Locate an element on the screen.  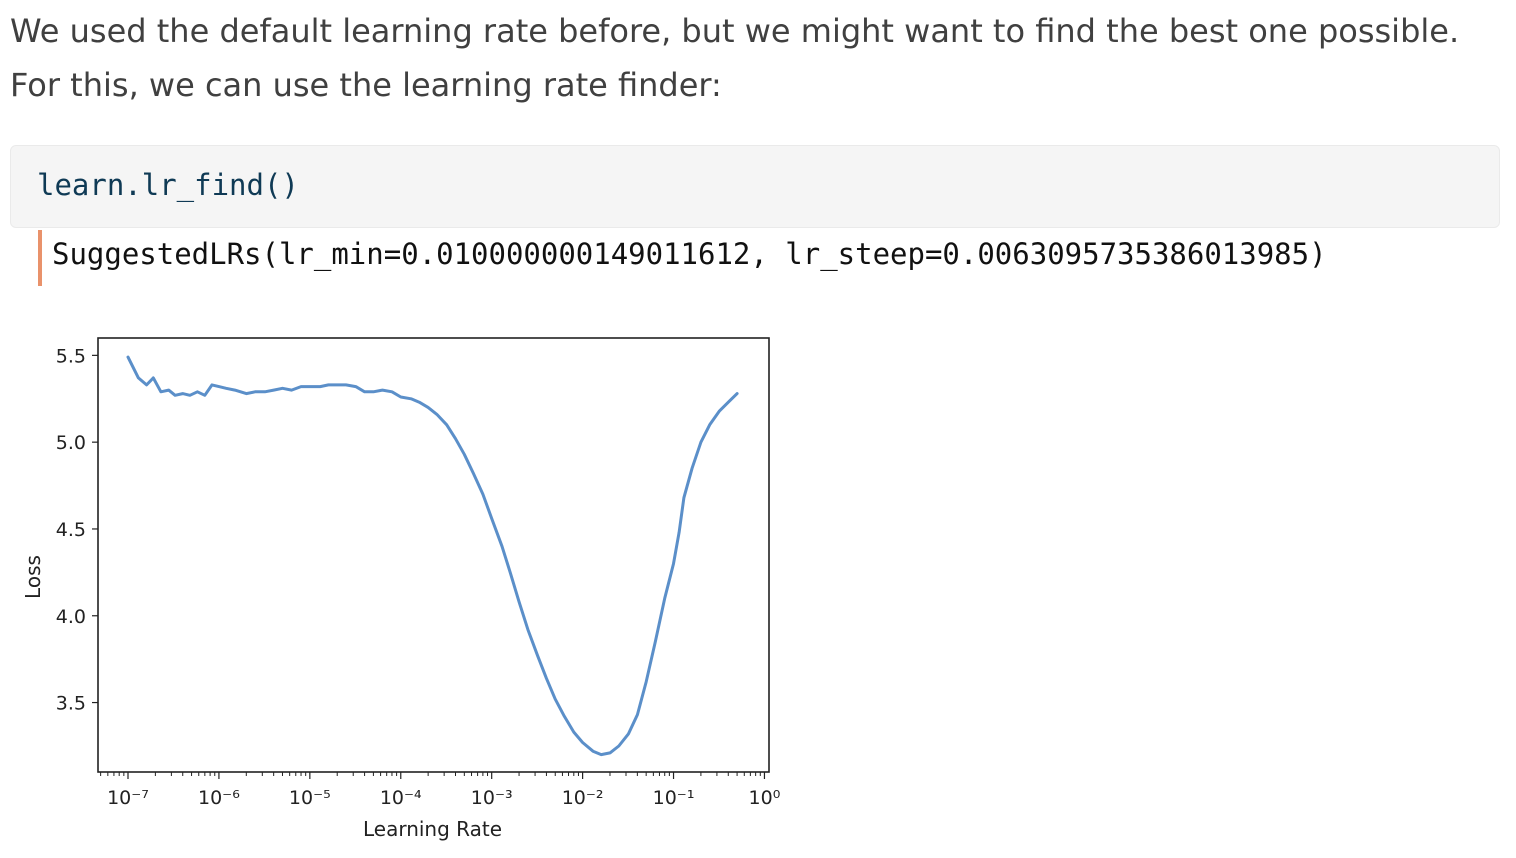
y-tick-label: 4.0 is located at coordinates (71, 617).